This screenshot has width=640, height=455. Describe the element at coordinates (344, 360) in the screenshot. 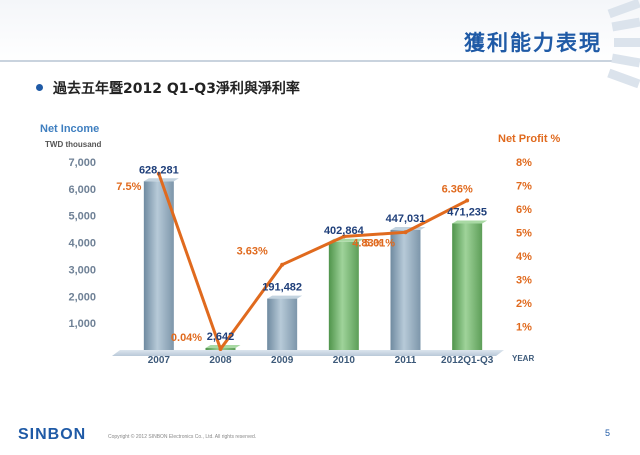

I see `category-label: 2010` at that location.